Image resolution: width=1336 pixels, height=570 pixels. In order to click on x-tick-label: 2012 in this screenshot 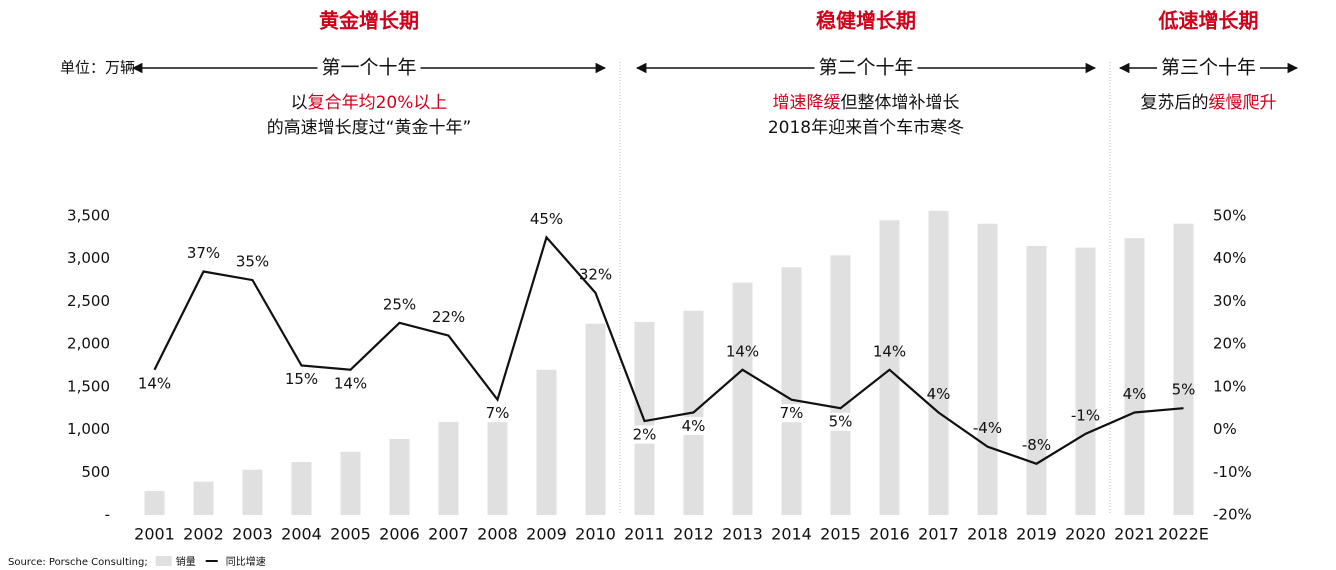, I will do `click(693, 534)`.